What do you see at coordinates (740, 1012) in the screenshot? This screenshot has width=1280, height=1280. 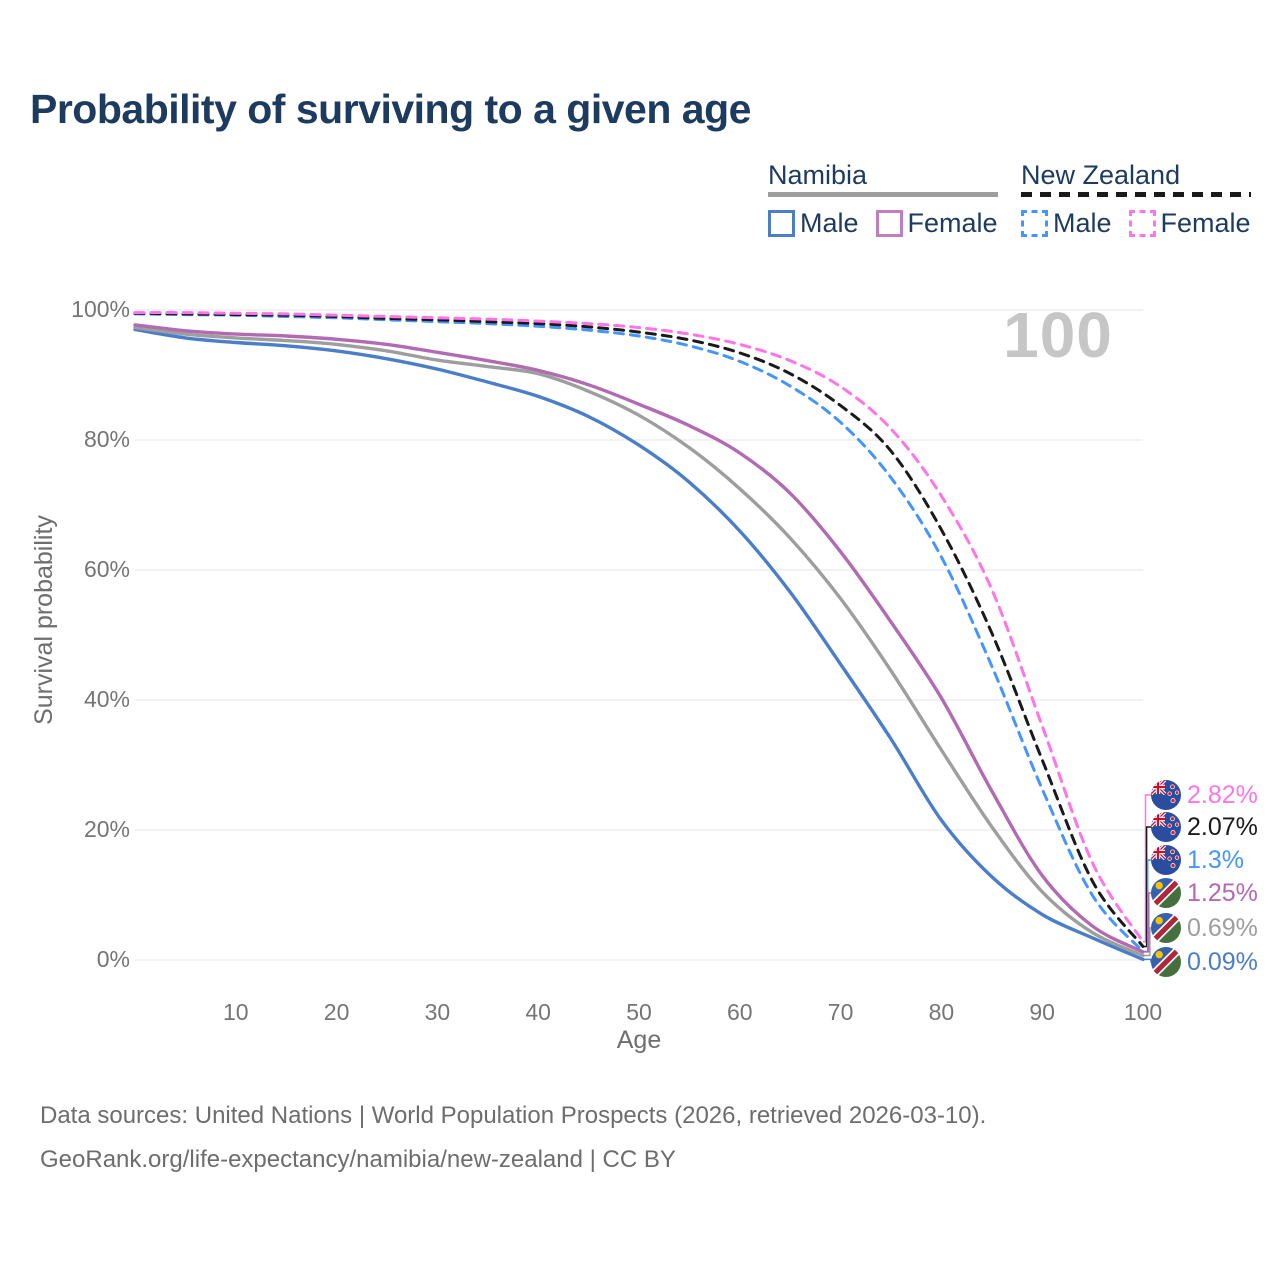 I see `x-tick-label-60: 60` at bounding box center [740, 1012].